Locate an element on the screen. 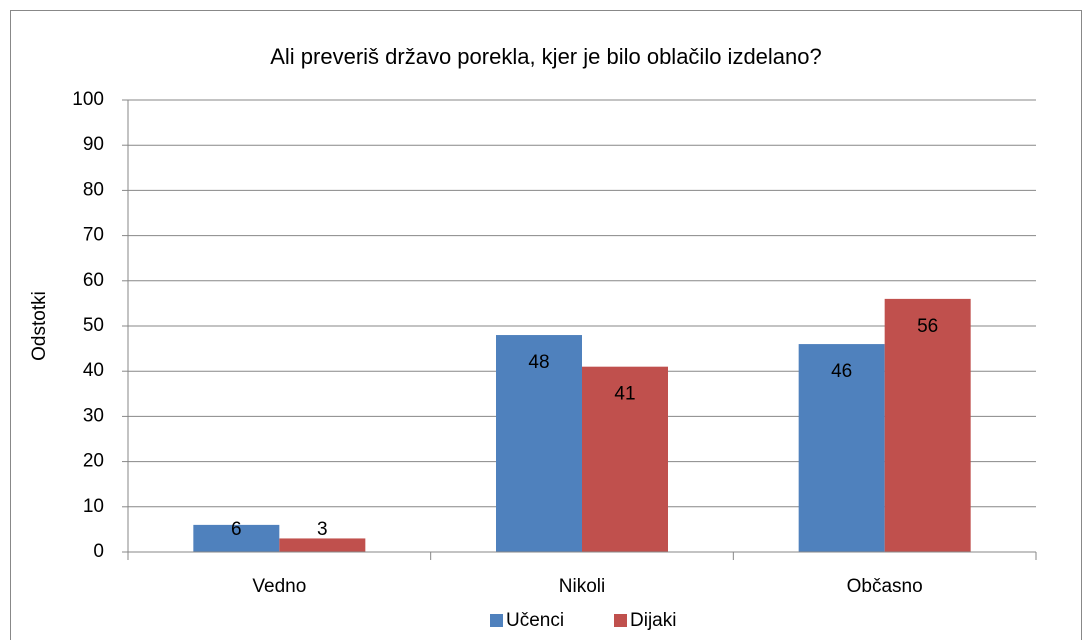  data-label: 3 is located at coordinates (322, 529).